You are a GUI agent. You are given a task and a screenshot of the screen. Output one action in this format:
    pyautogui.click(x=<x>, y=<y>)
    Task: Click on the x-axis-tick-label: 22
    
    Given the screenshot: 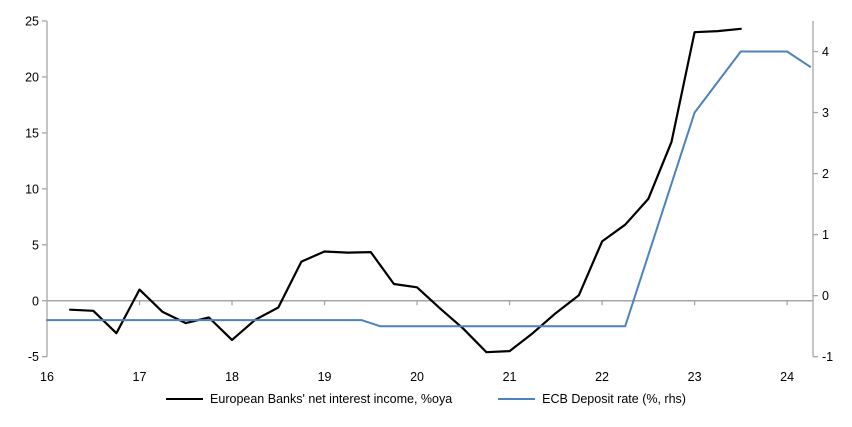 What is the action you would take?
    pyautogui.click(x=602, y=377)
    